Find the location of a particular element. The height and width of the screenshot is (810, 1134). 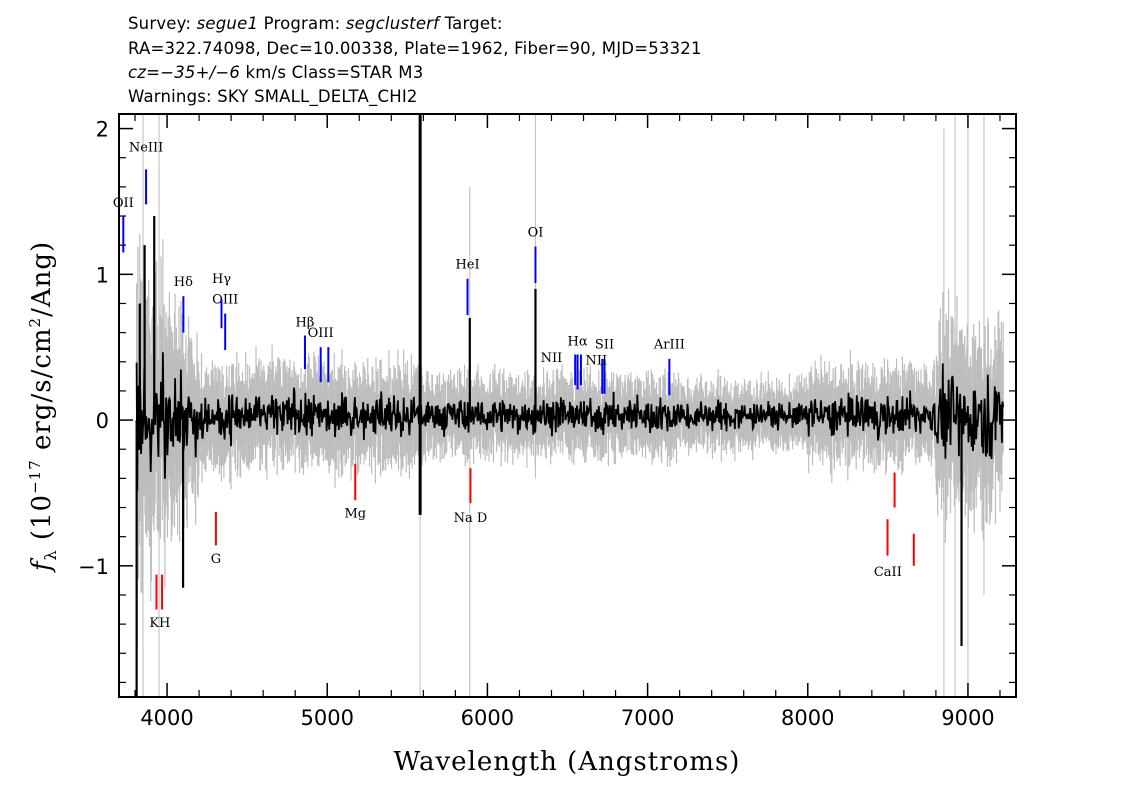

emission-label-9: OI is located at coordinates (536, 232).